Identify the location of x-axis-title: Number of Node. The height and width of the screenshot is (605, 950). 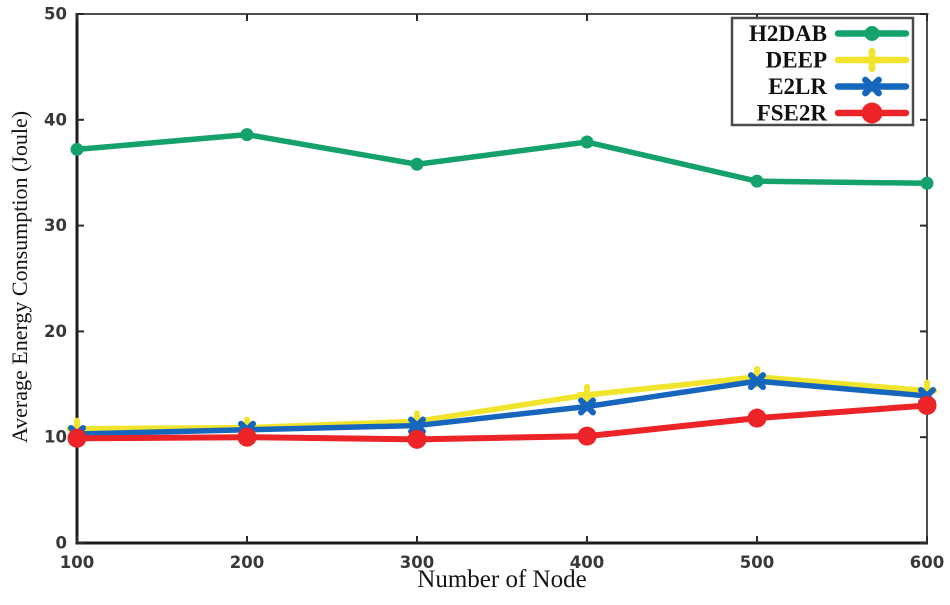
(502, 579).